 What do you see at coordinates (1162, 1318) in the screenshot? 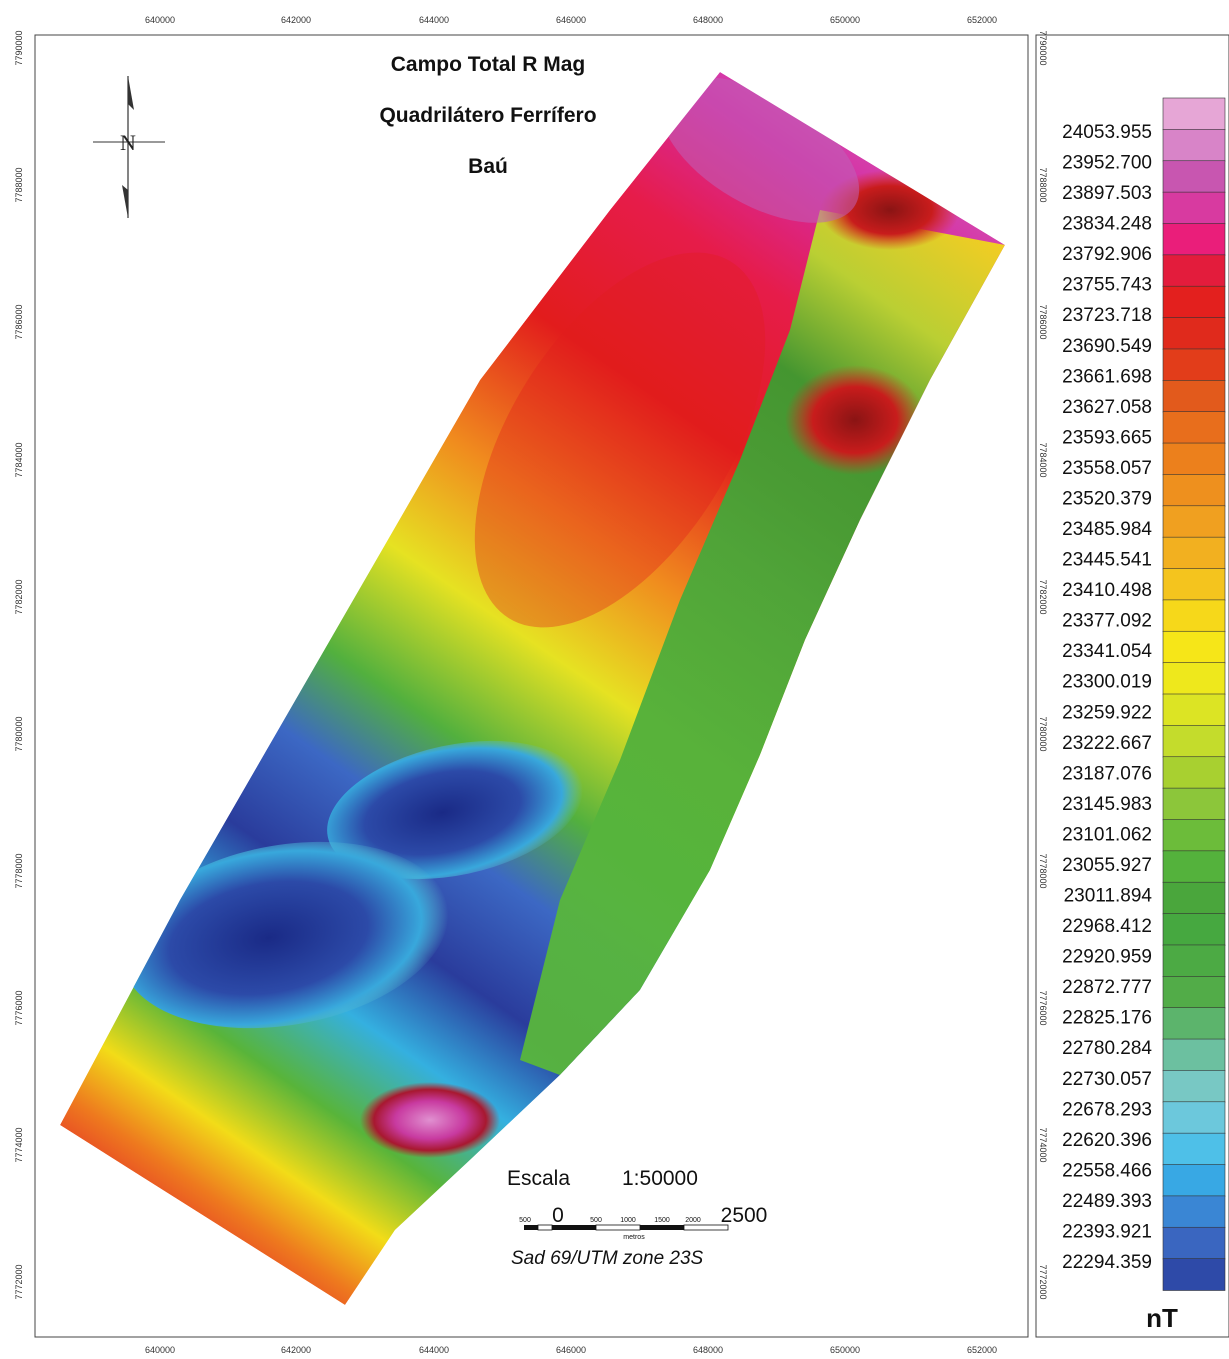
I see `legend-unit: nT` at bounding box center [1162, 1318].